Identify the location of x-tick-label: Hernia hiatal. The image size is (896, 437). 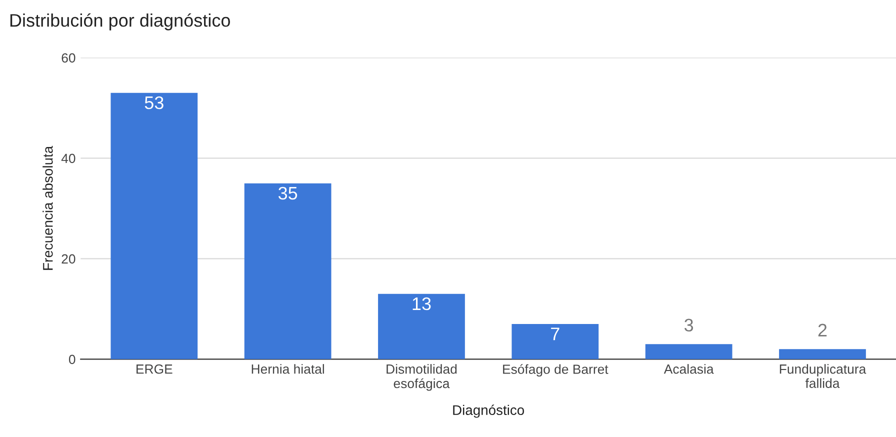
(288, 369).